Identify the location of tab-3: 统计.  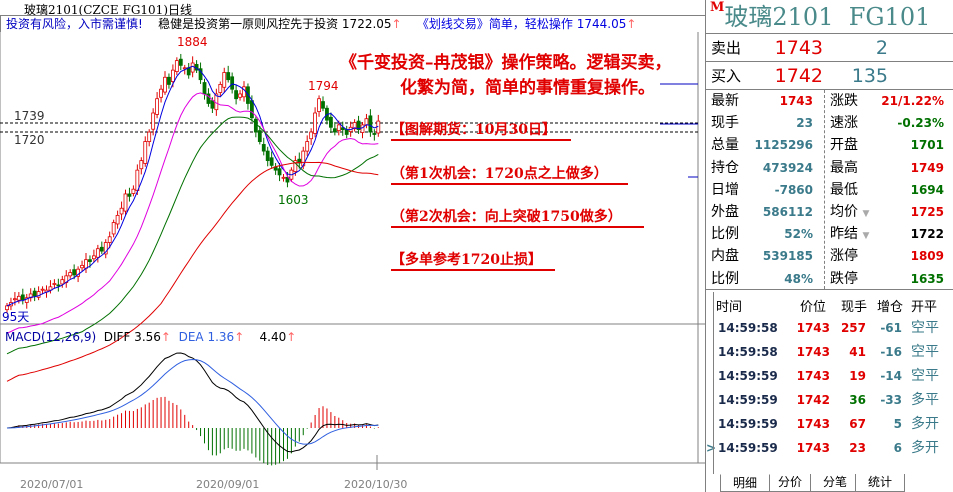
(880, 483).